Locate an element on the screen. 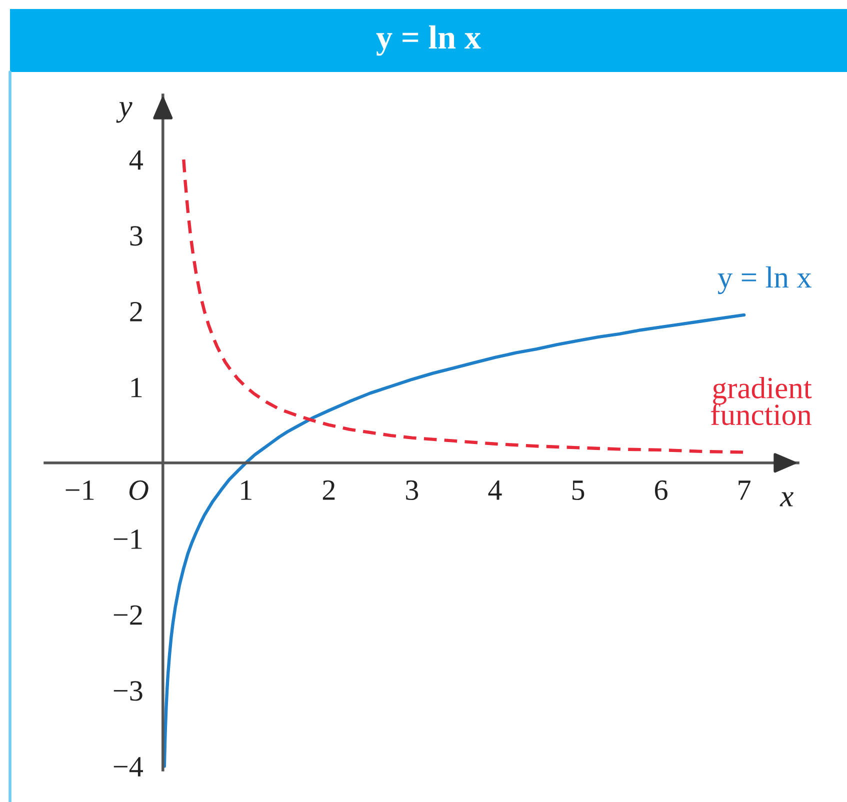  y-tick-label: 4 is located at coordinates (136, 160).